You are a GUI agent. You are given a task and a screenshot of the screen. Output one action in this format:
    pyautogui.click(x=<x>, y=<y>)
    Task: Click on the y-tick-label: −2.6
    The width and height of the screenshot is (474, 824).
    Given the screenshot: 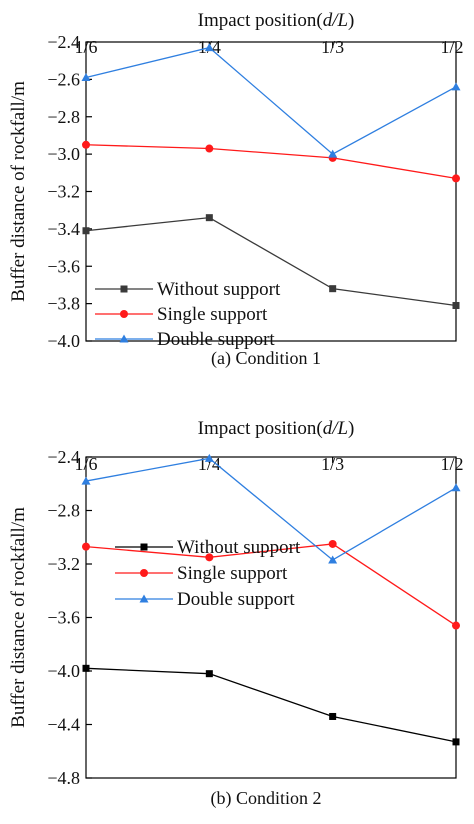 What is the action you would take?
    pyautogui.click(x=63, y=79)
    